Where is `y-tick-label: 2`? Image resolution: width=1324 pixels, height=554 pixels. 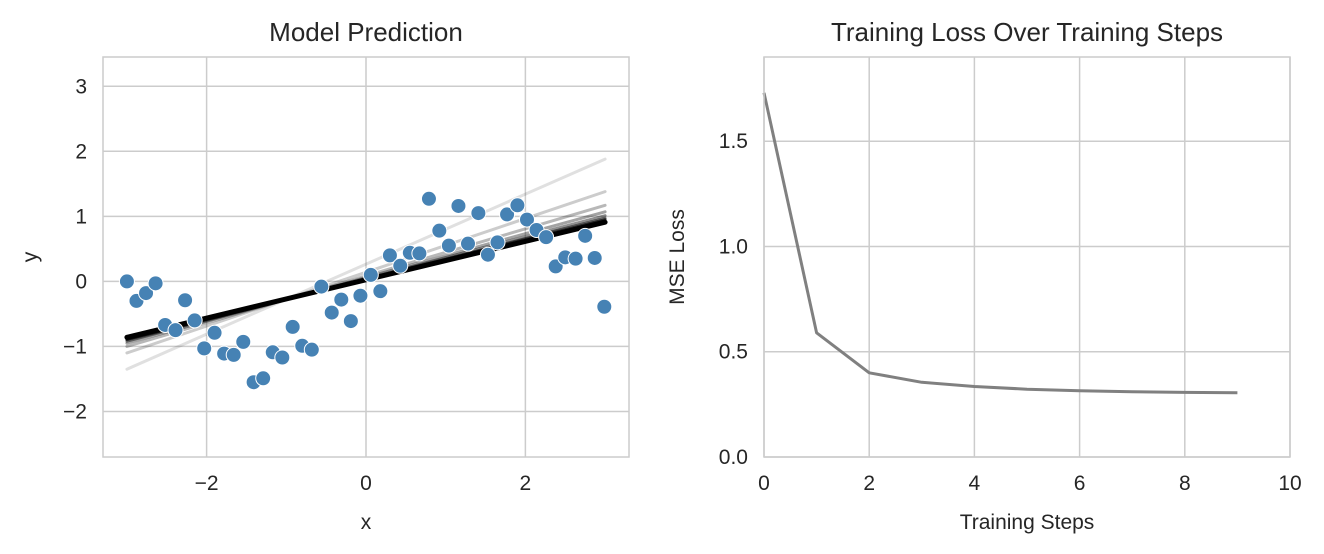
y-tick-label: 2 is located at coordinates (81, 151).